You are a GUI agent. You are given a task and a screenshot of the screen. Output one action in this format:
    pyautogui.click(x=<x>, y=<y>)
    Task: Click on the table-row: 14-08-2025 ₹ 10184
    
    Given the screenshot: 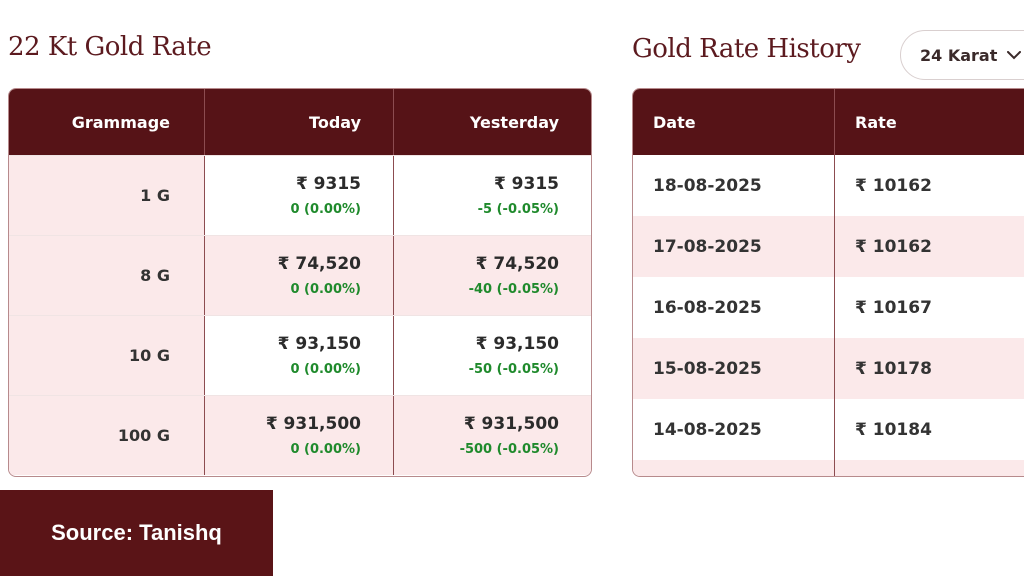 What is the action you would take?
    pyautogui.click(x=828, y=429)
    